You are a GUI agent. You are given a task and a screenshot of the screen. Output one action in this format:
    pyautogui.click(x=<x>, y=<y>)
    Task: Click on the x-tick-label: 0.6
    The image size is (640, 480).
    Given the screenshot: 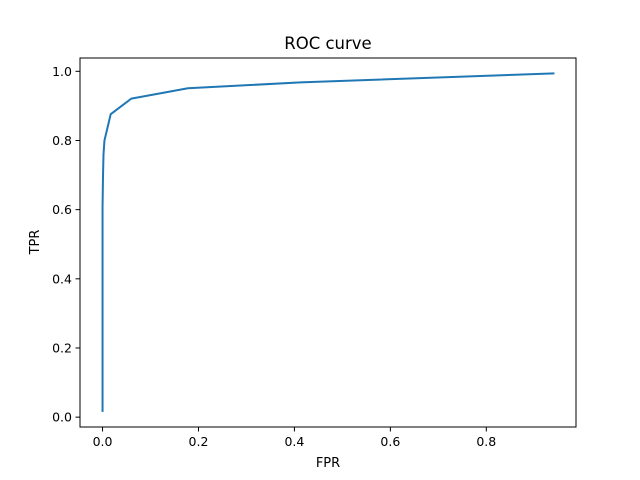 What is the action you would take?
    pyautogui.click(x=390, y=441)
    